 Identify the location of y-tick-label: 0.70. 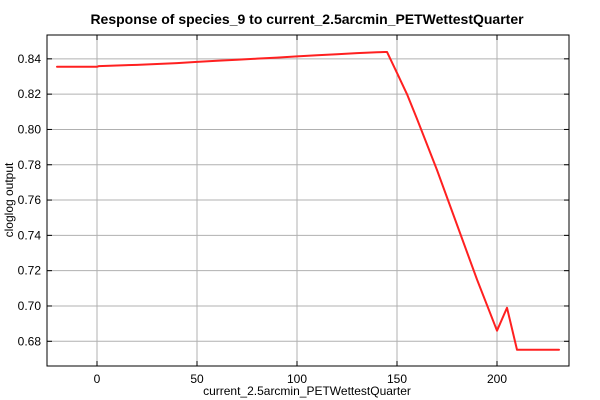
(30, 306).